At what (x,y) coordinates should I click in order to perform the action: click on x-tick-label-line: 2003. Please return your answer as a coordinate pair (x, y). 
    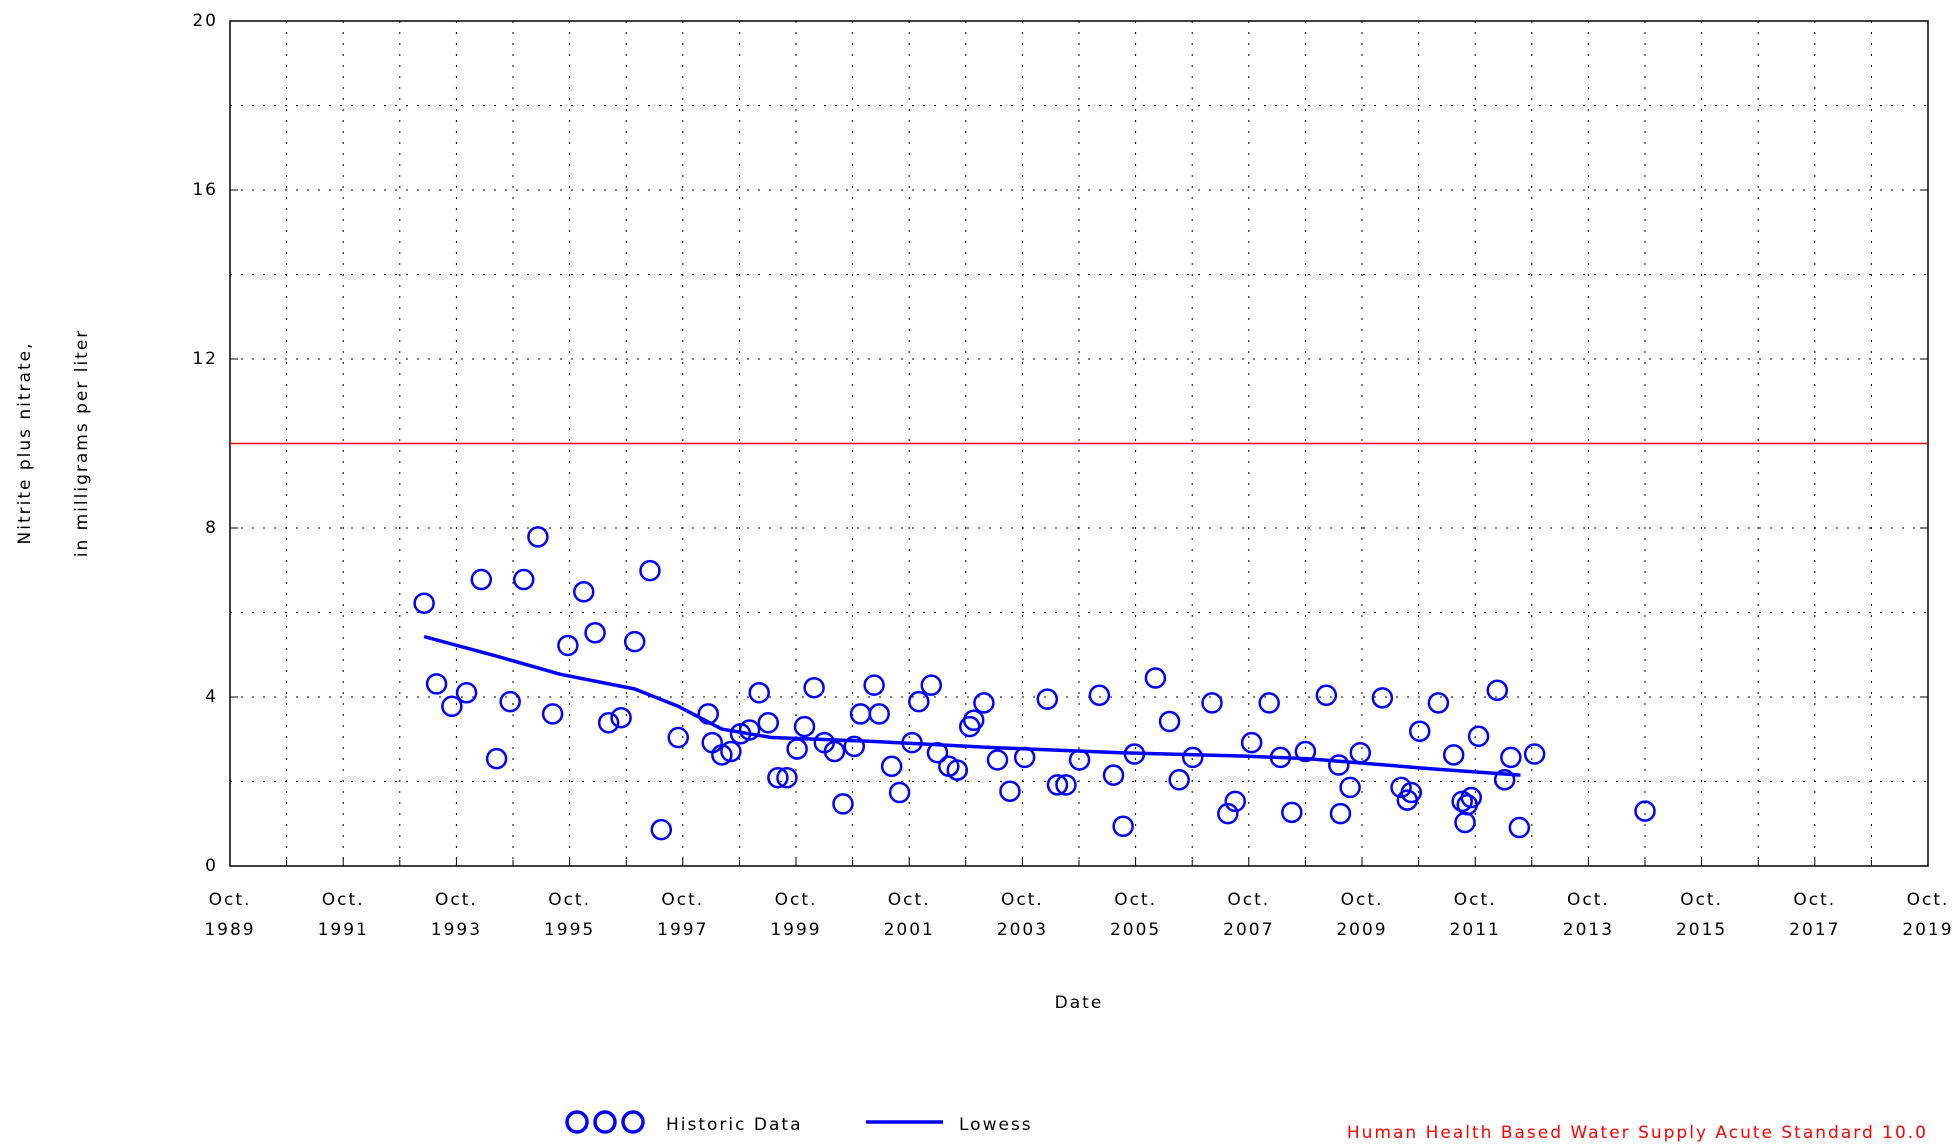
    Looking at the image, I should click on (1022, 930).